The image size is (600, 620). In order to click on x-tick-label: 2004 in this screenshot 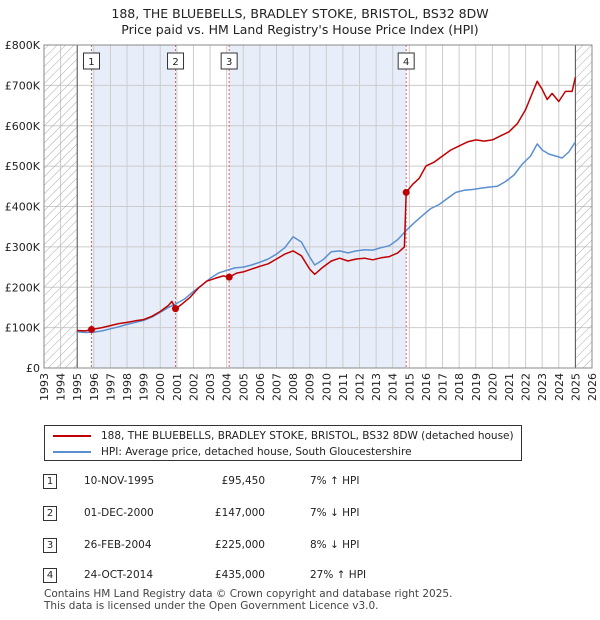, I will do `click(227, 387)`.